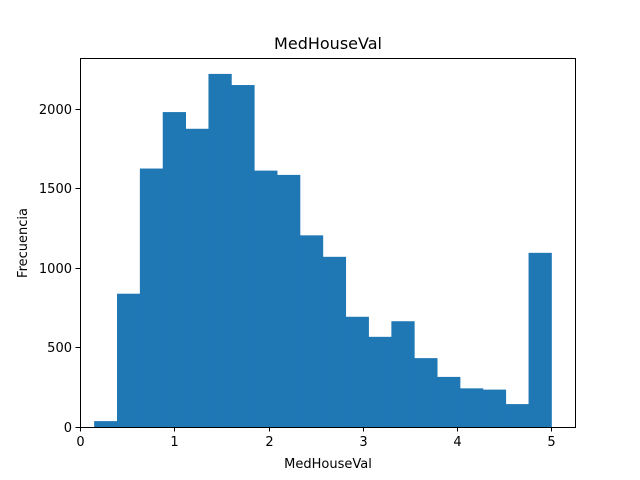 Image resolution: width=640 pixels, height=480 pixels. Describe the element at coordinates (55, 269) in the screenshot. I see `y-tick-label-2: 1000` at that location.